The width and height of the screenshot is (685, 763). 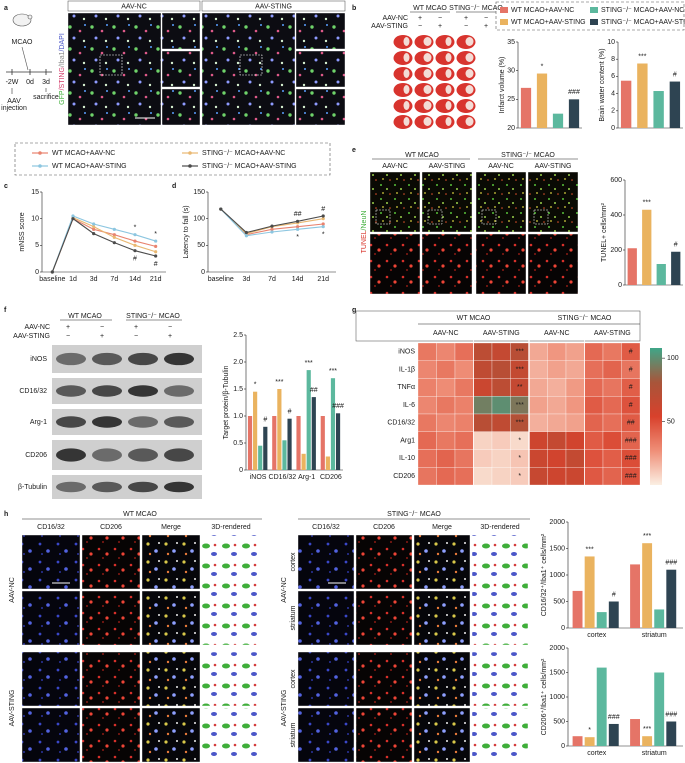 I want to click on y-tick-label: 500, so click(x=559, y=721).